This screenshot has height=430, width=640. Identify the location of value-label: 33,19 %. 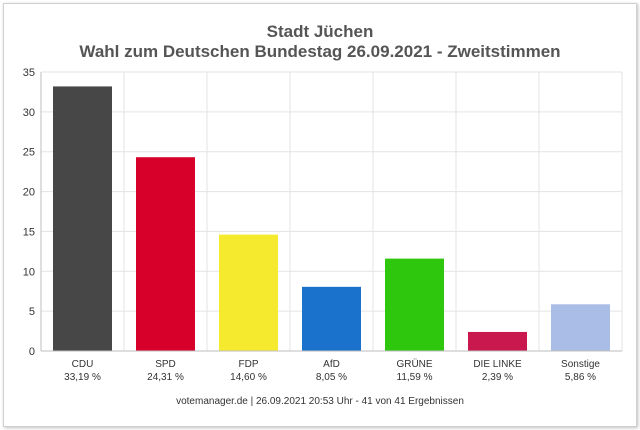
(82, 377).